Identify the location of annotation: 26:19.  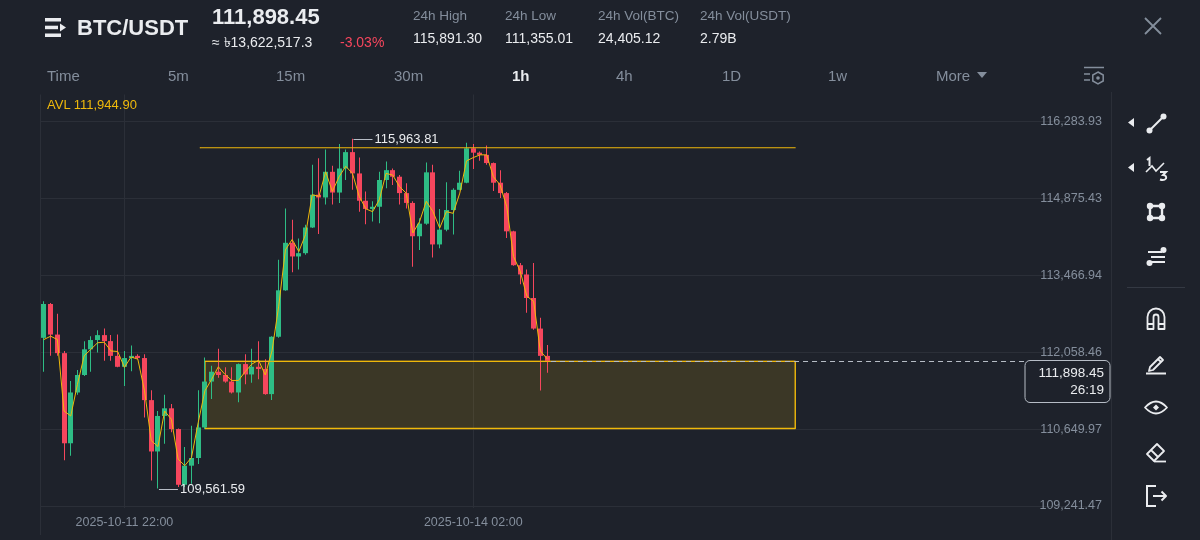
(1087, 389).